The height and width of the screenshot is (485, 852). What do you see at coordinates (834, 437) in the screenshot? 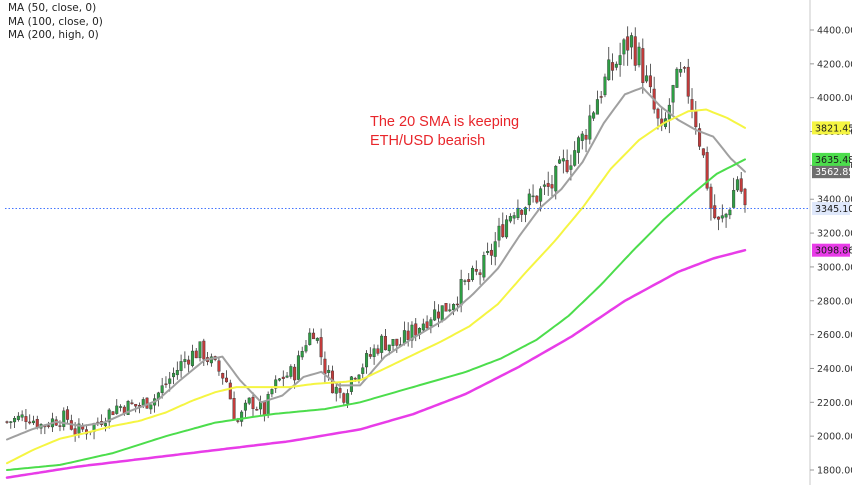
I see `y-tick-label: 2000.00` at bounding box center [834, 437].